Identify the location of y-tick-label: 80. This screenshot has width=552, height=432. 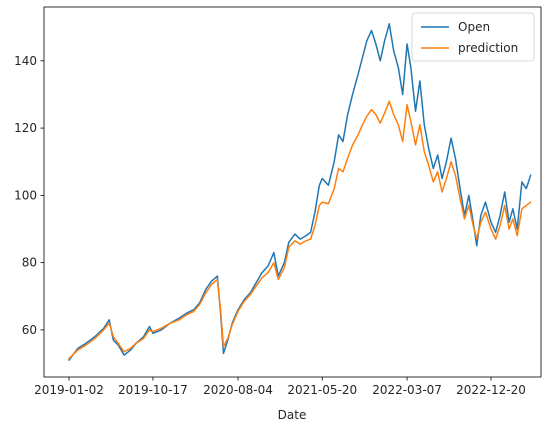
(29, 263).